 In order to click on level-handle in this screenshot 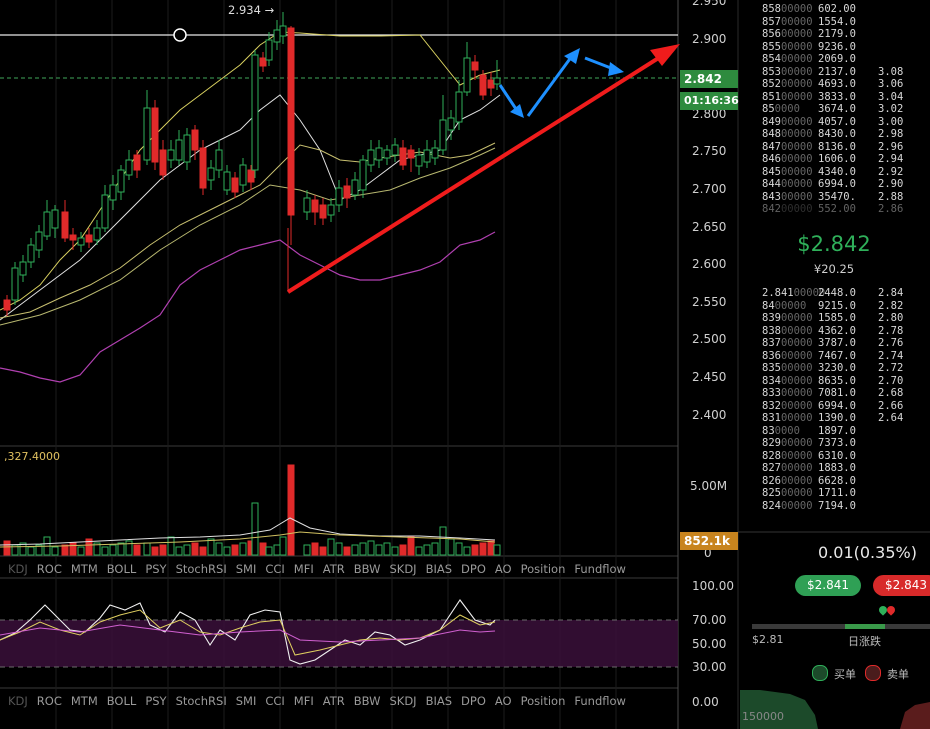, I will do `click(180, 35)`.